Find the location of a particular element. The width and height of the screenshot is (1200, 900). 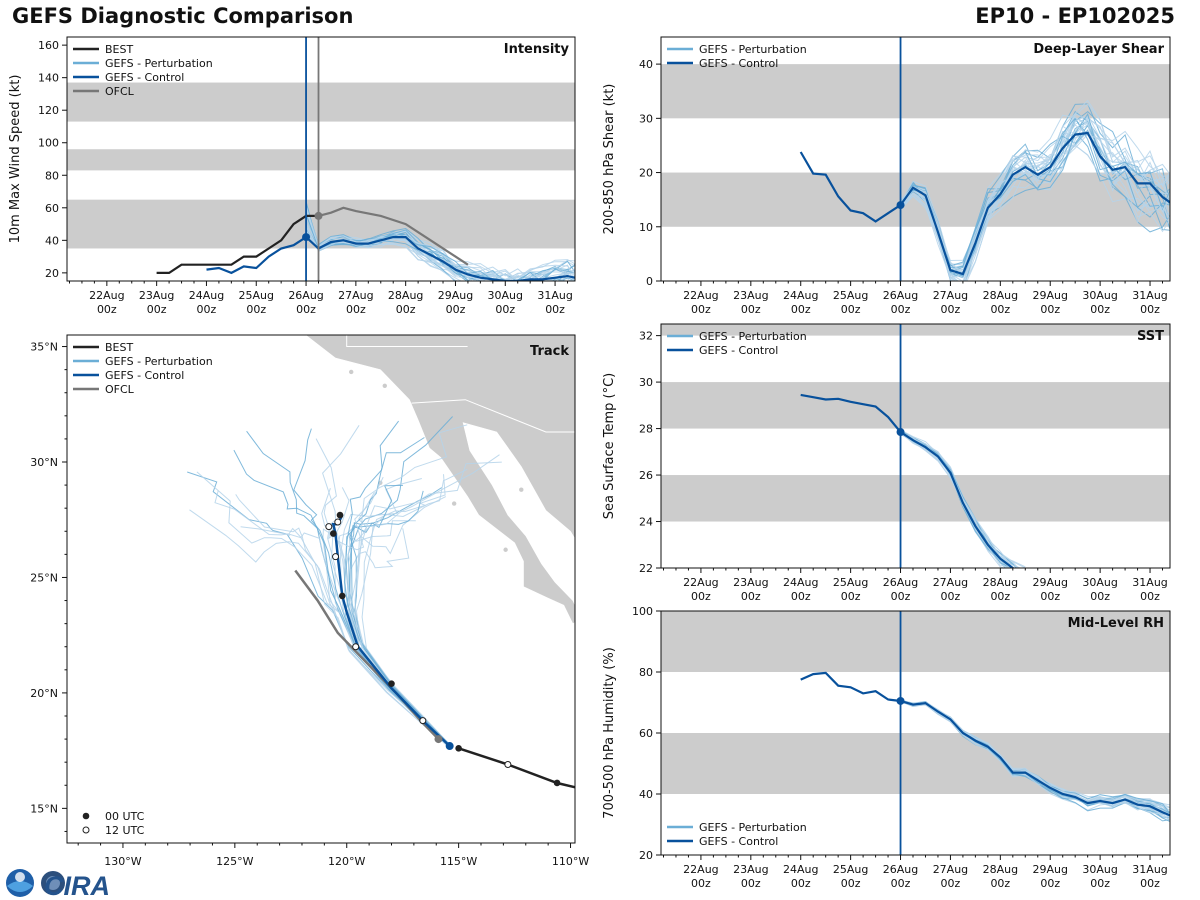

y-tick-label: 160 is located at coordinates (48, 45).